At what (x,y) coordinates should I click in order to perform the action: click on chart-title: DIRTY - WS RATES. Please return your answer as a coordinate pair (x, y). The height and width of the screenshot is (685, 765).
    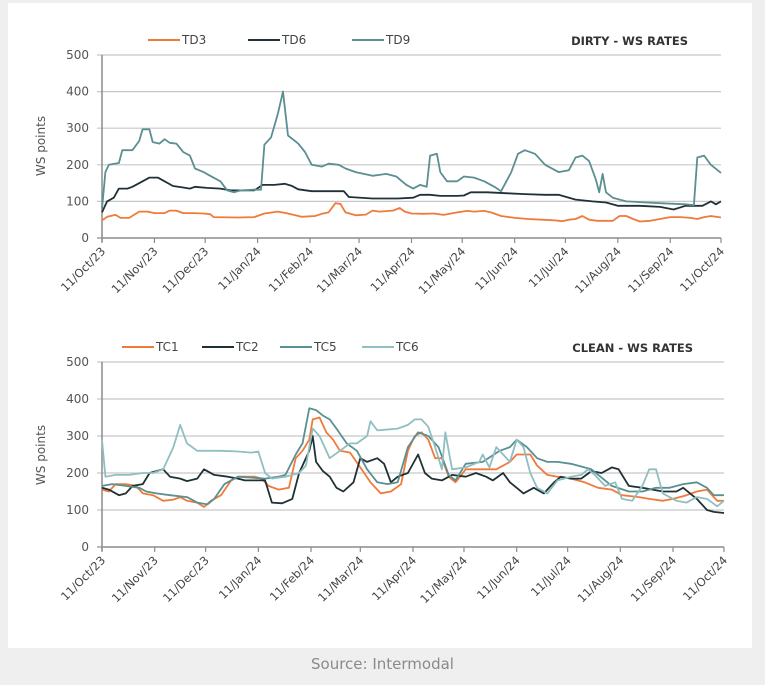
    Looking at the image, I should click on (629, 41).